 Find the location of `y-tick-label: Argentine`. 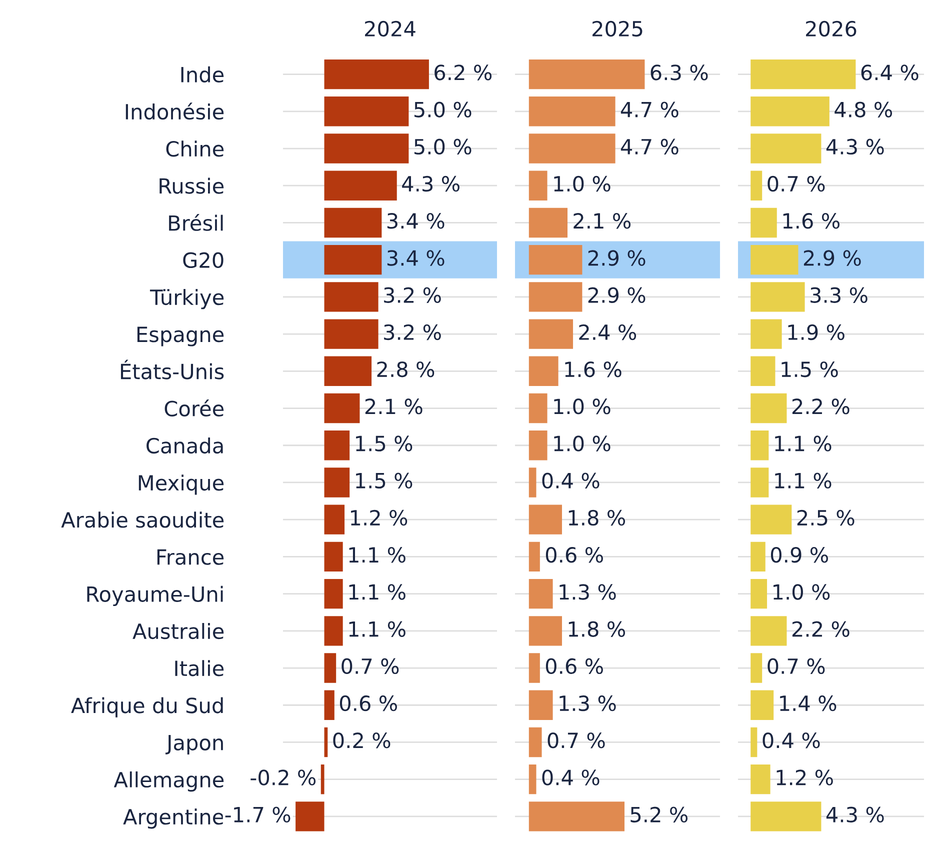

y-tick-label: Argentine is located at coordinates (173, 818).